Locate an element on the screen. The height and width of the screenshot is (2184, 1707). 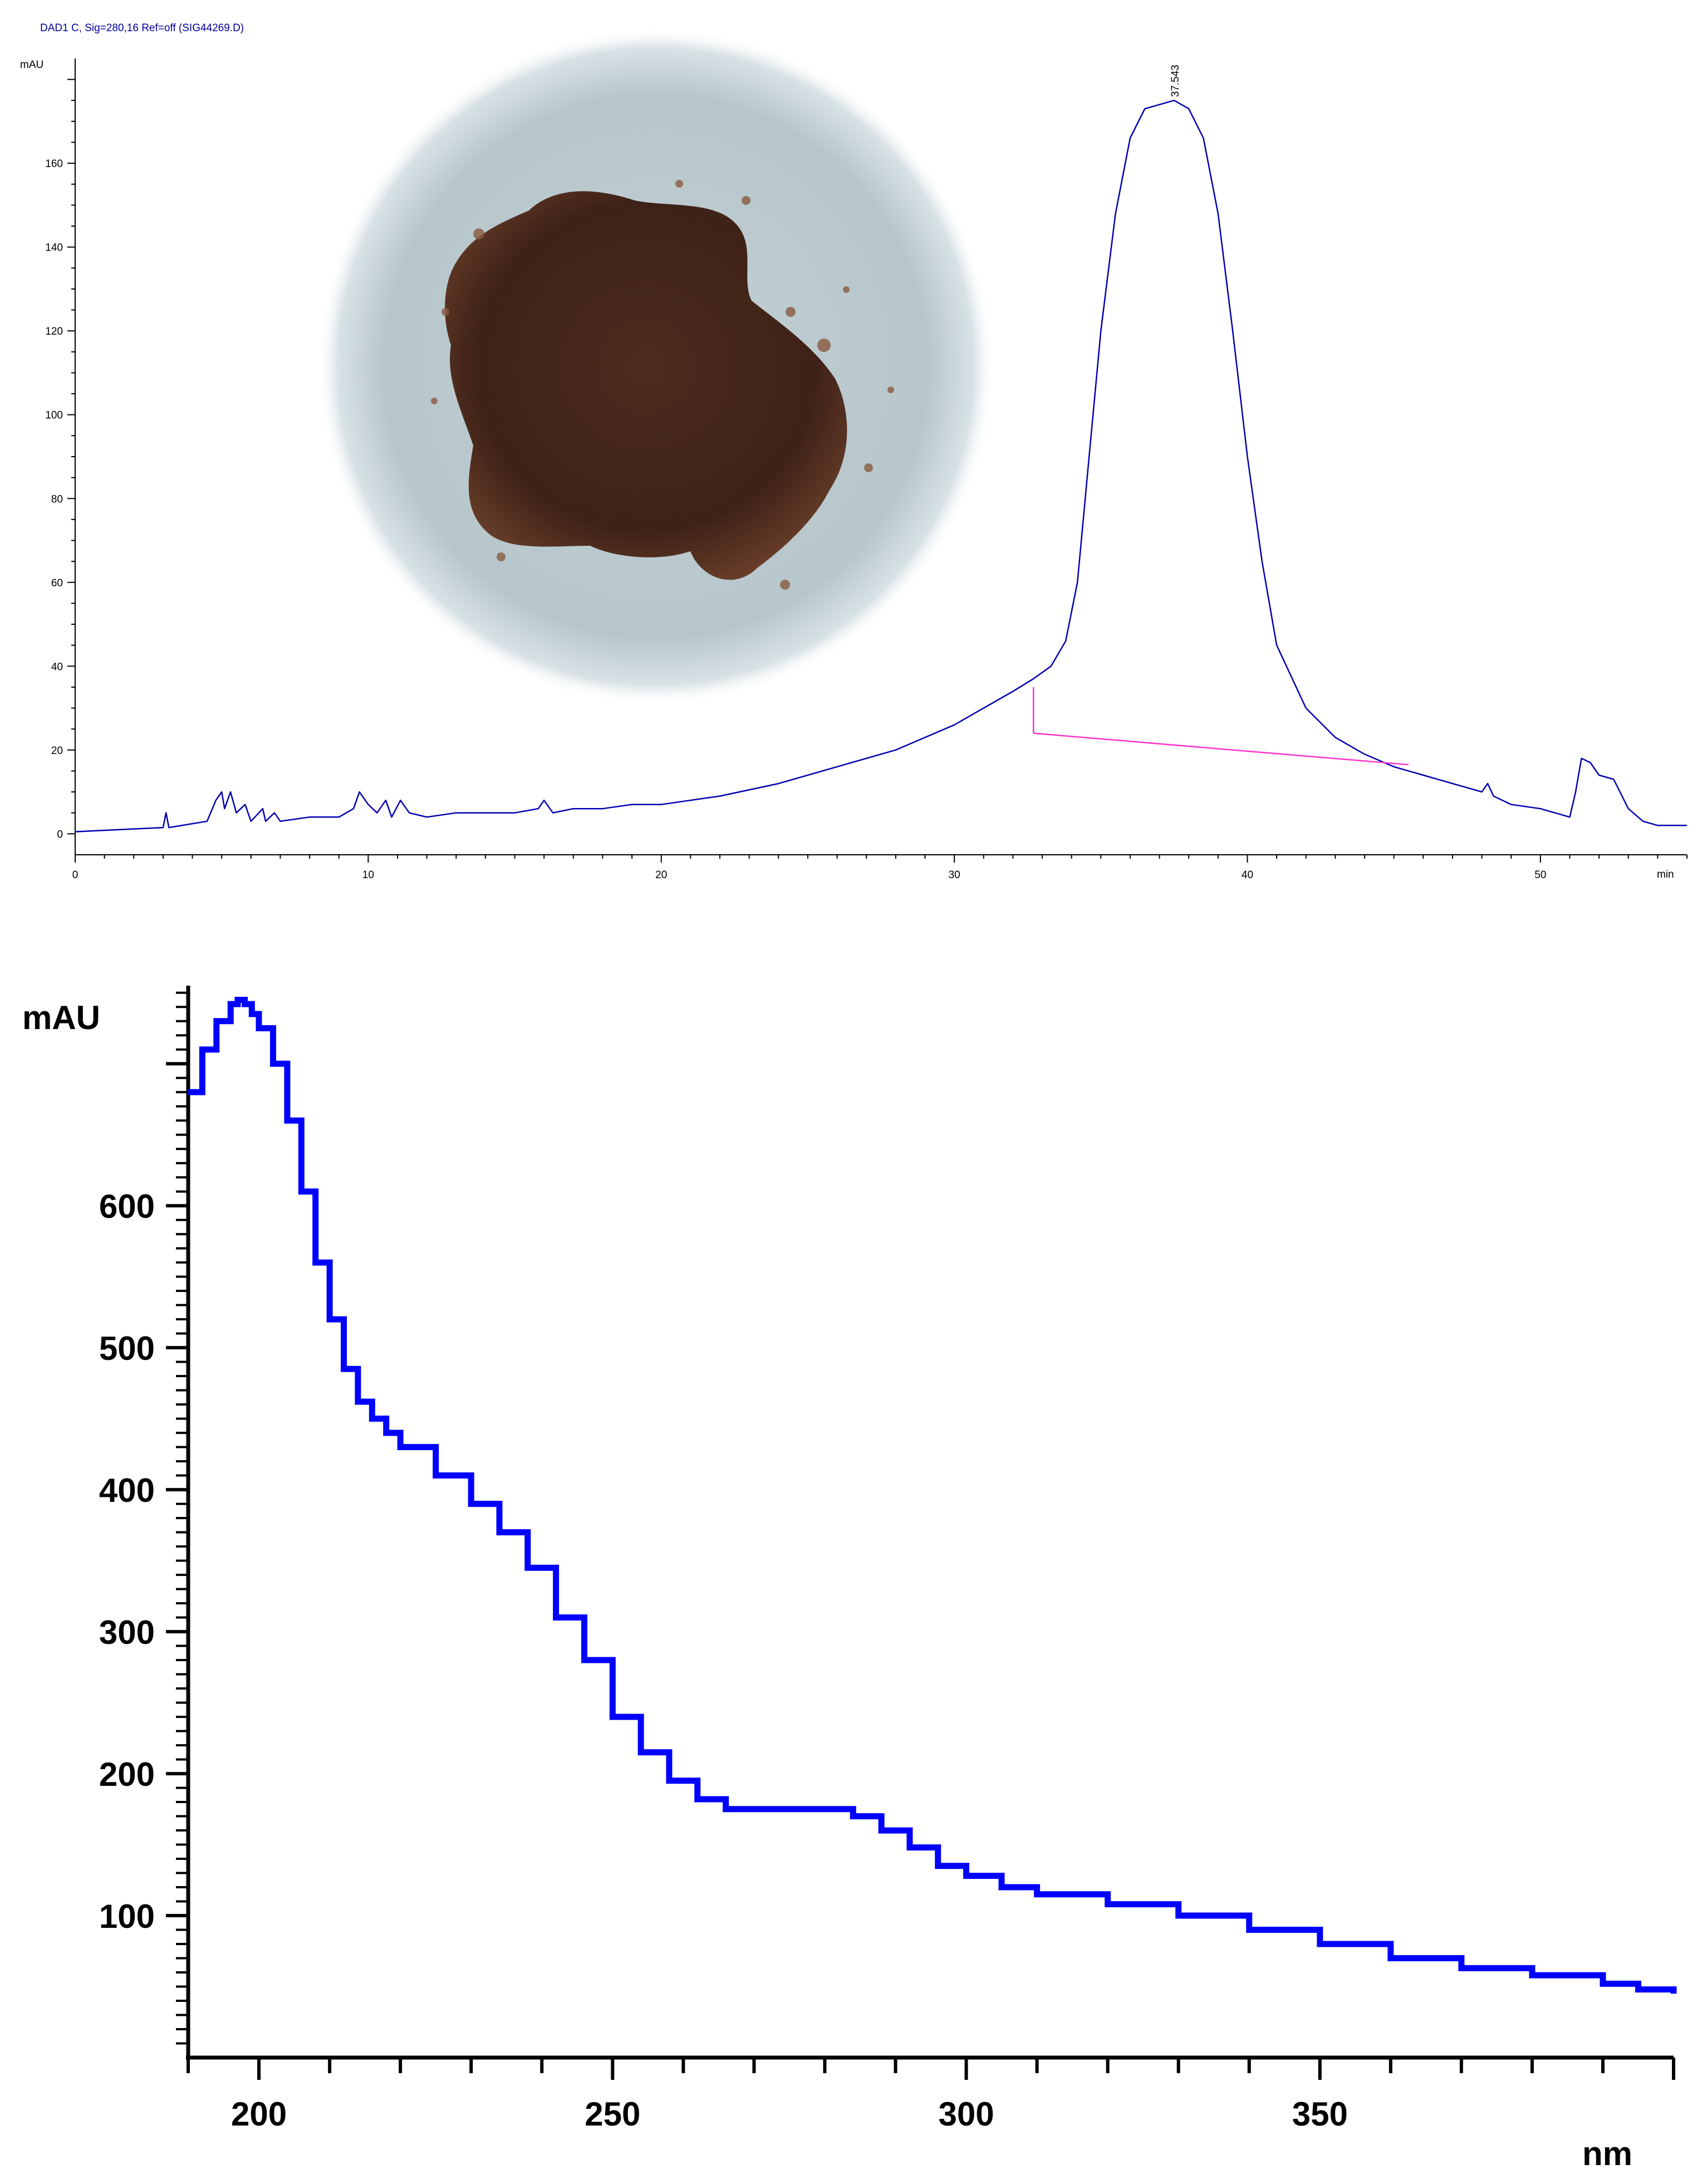
chart1-y-tick-label: 140 is located at coordinates (54, 248).